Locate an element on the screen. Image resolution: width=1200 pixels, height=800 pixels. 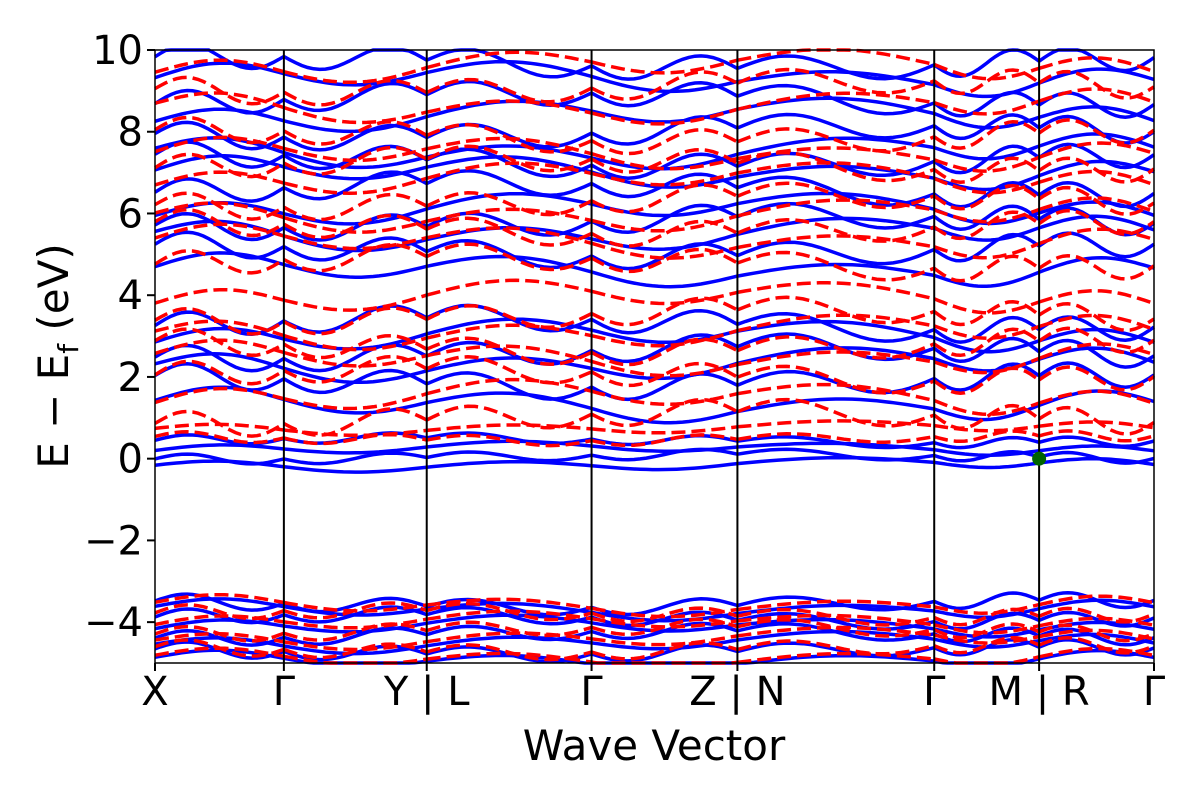
y-tick-label: 6 is located at coordinates (130, 214).